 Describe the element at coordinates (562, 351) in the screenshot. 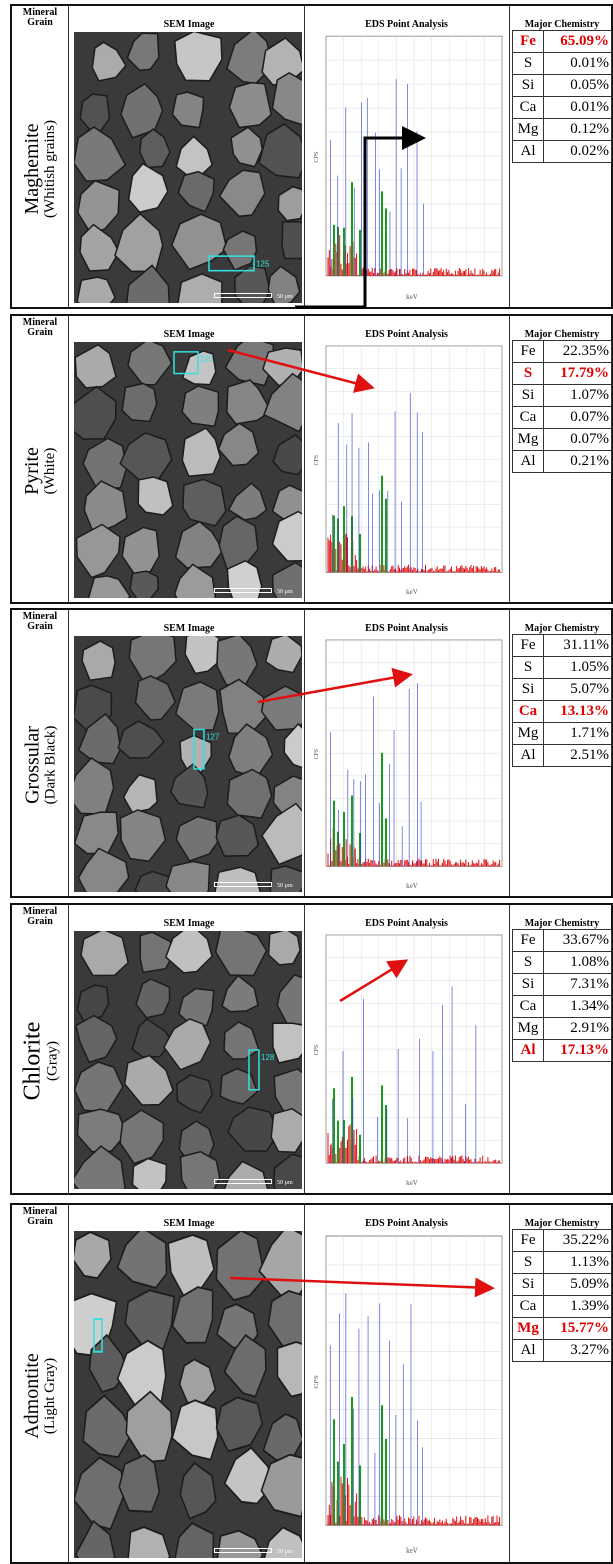

I see `chemistry-row: Fe 22.35%` at that location.